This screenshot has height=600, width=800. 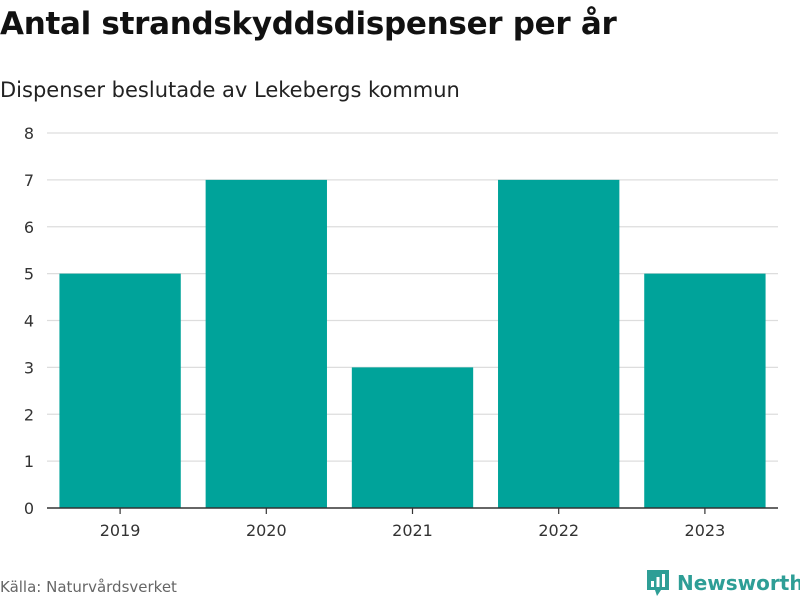 I want to click on brand-name: Newsworthy, so click(x=738, y=583).